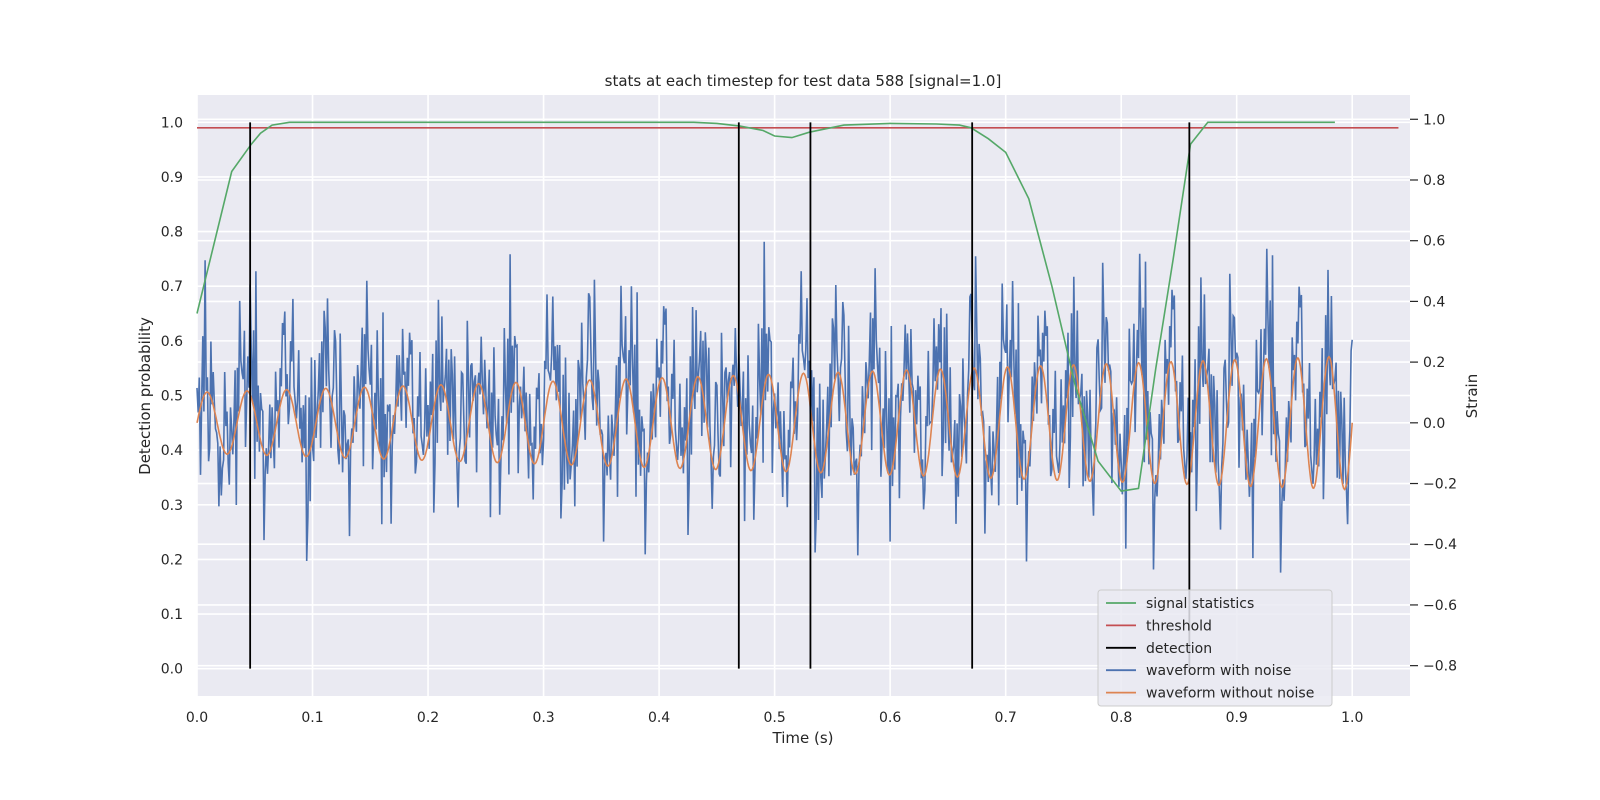  Describe the element at coordinates (1200, 604) in the screenshot. I see `legend-label: signal statistics` at that location.